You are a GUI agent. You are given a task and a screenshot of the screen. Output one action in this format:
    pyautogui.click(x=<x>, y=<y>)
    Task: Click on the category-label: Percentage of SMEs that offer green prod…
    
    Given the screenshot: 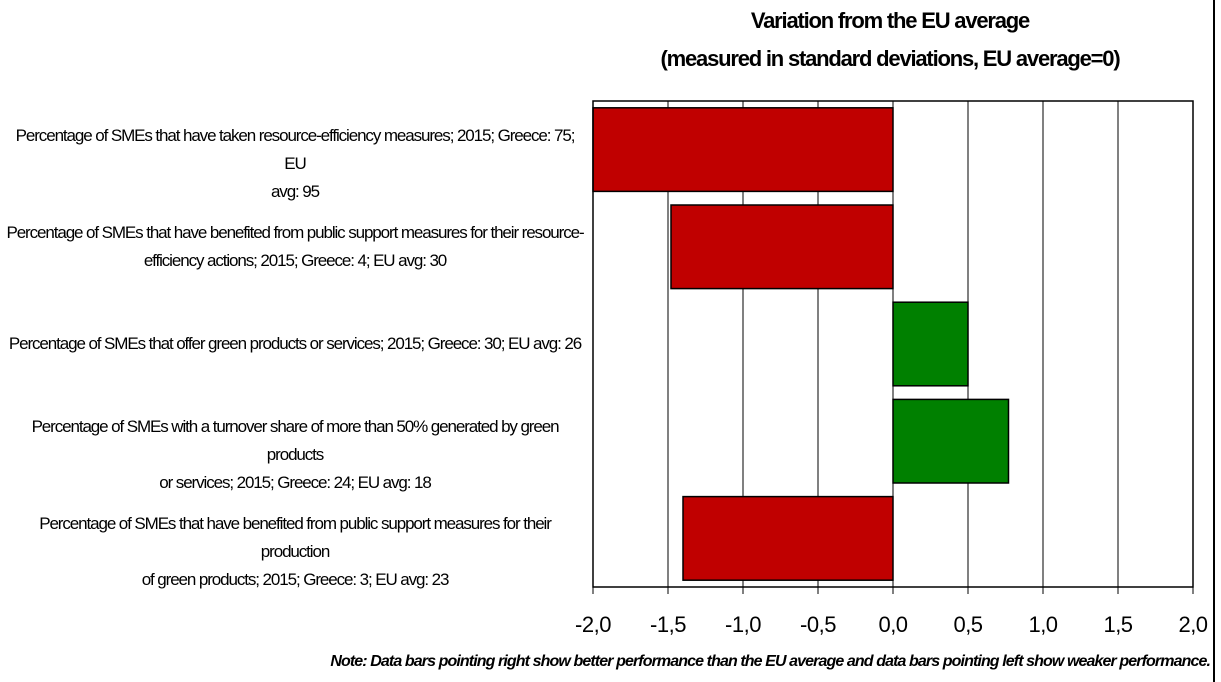 What is the action you would take?
    pyautogui.click(x=295, y=344)
    